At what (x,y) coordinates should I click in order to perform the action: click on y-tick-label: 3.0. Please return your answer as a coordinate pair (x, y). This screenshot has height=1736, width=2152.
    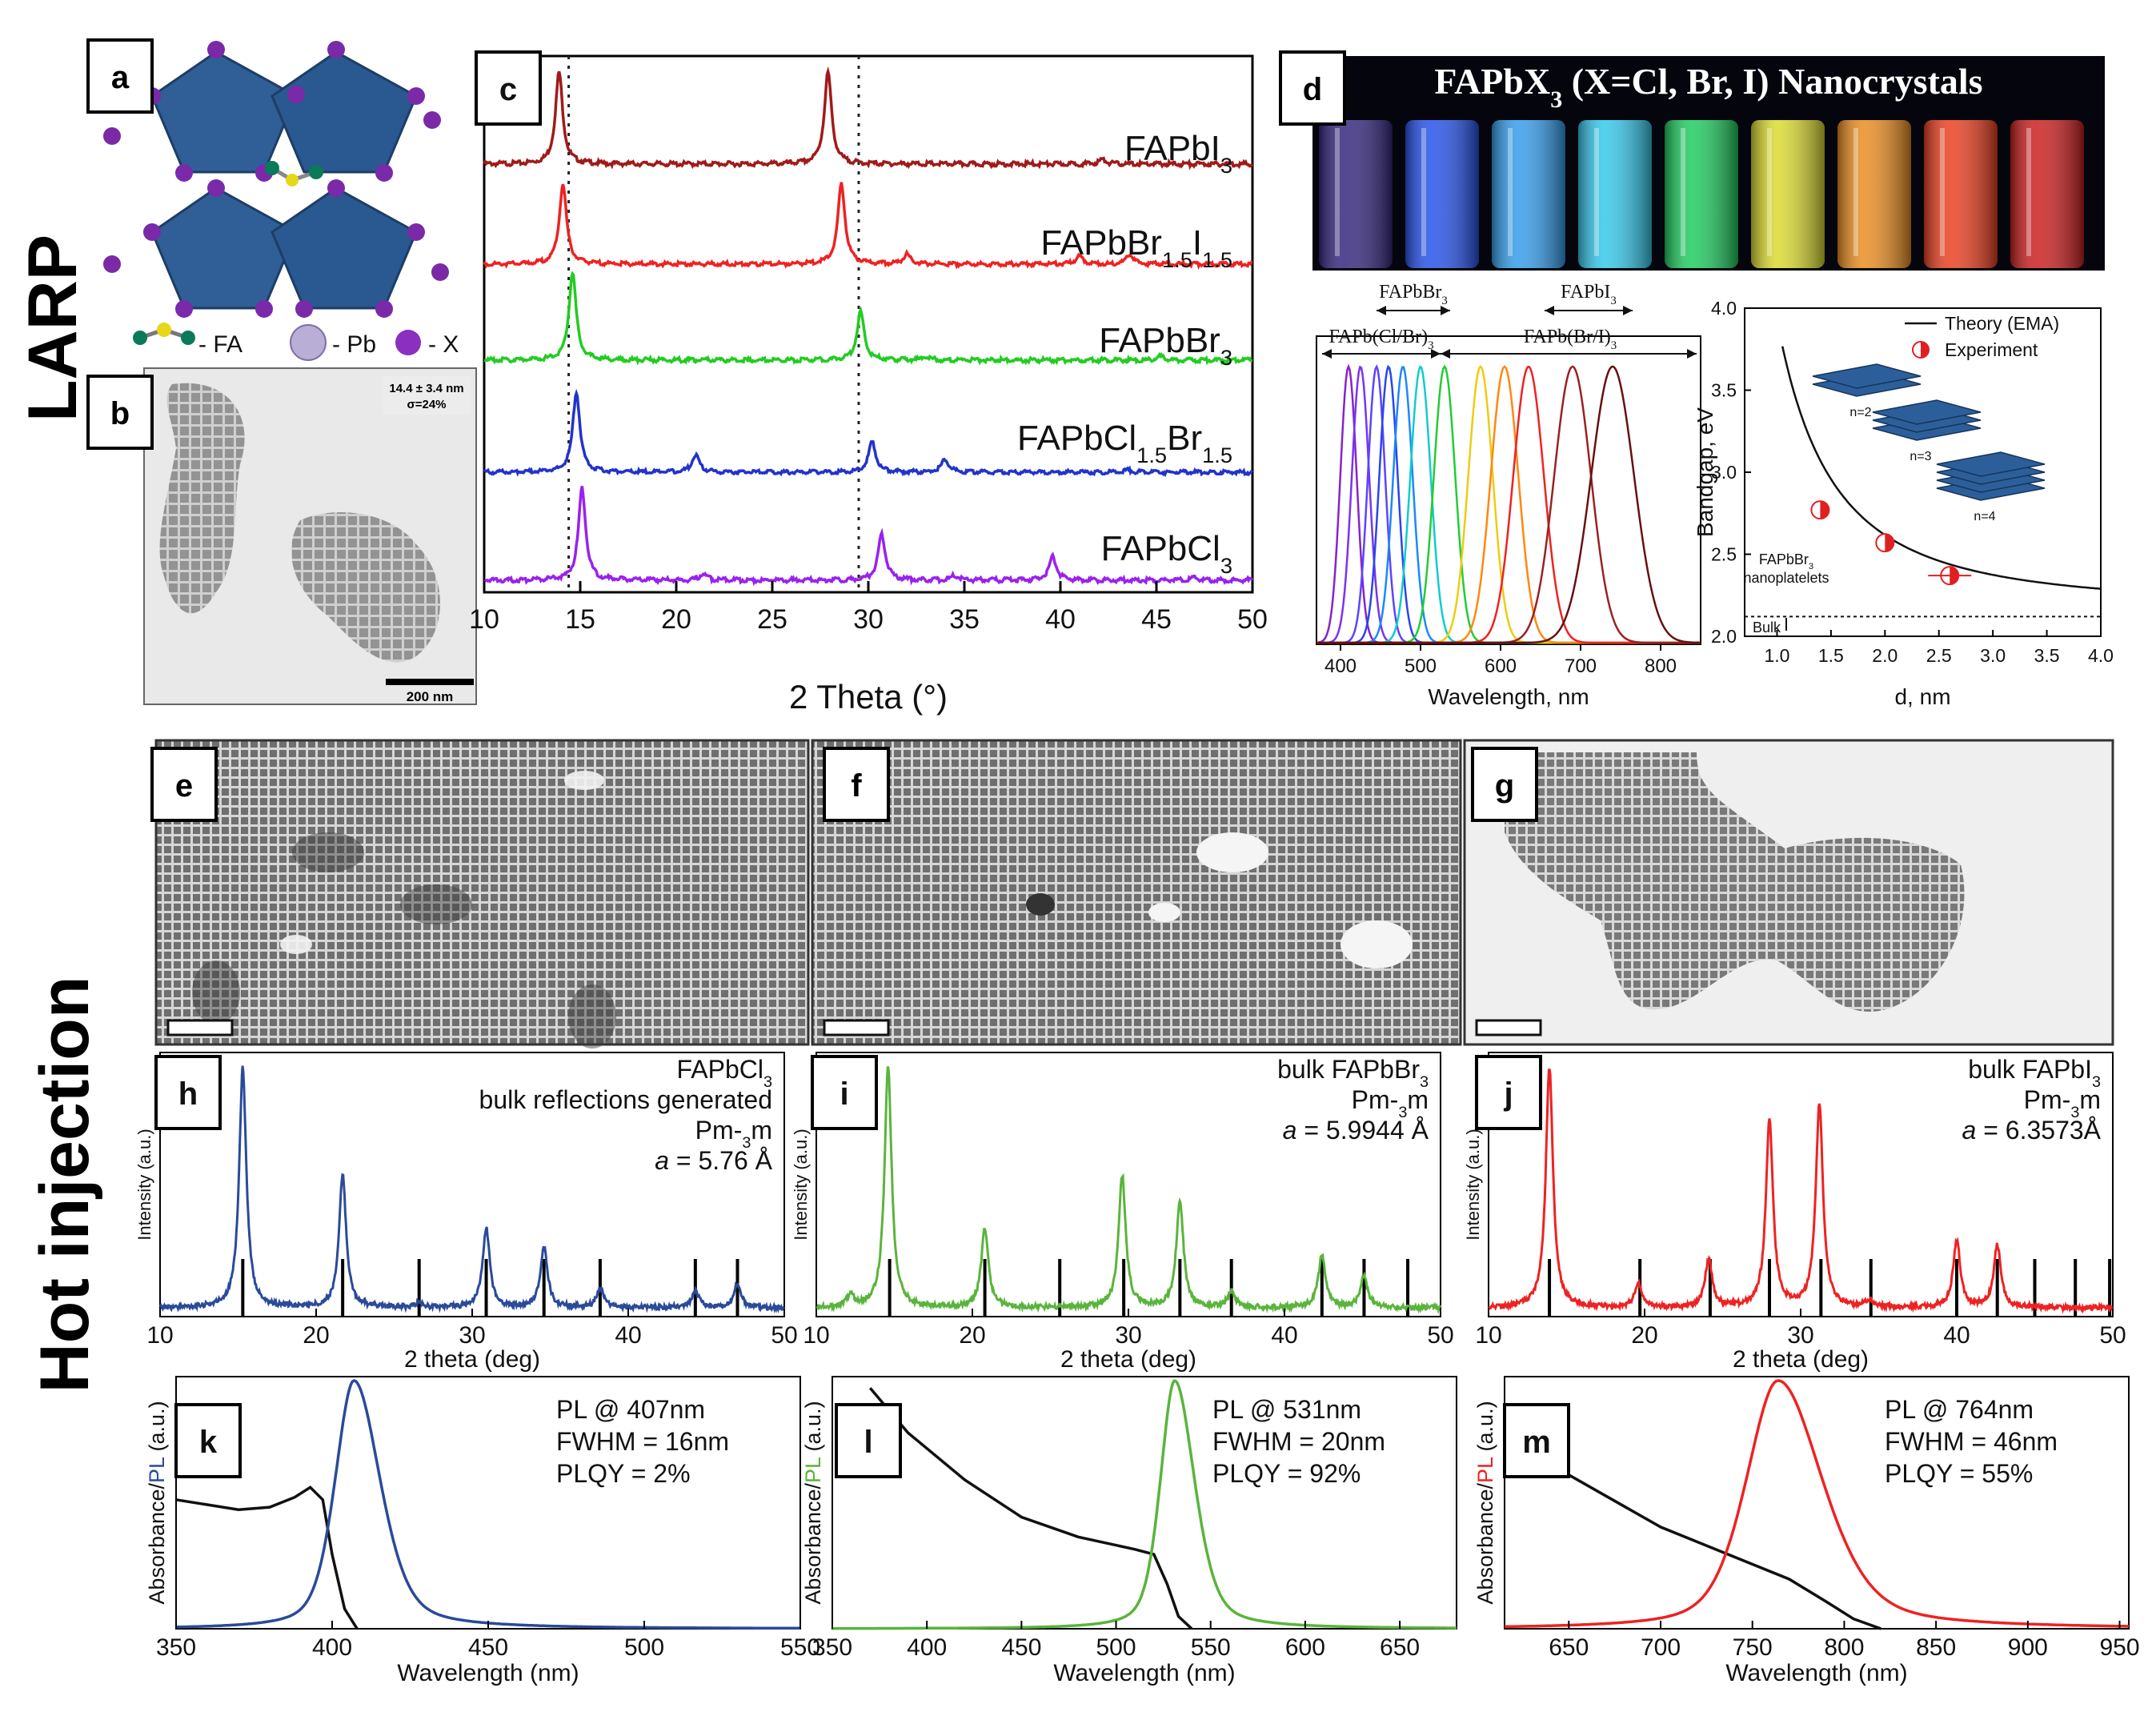
    Looking at the image, I should click on (1724, 472).